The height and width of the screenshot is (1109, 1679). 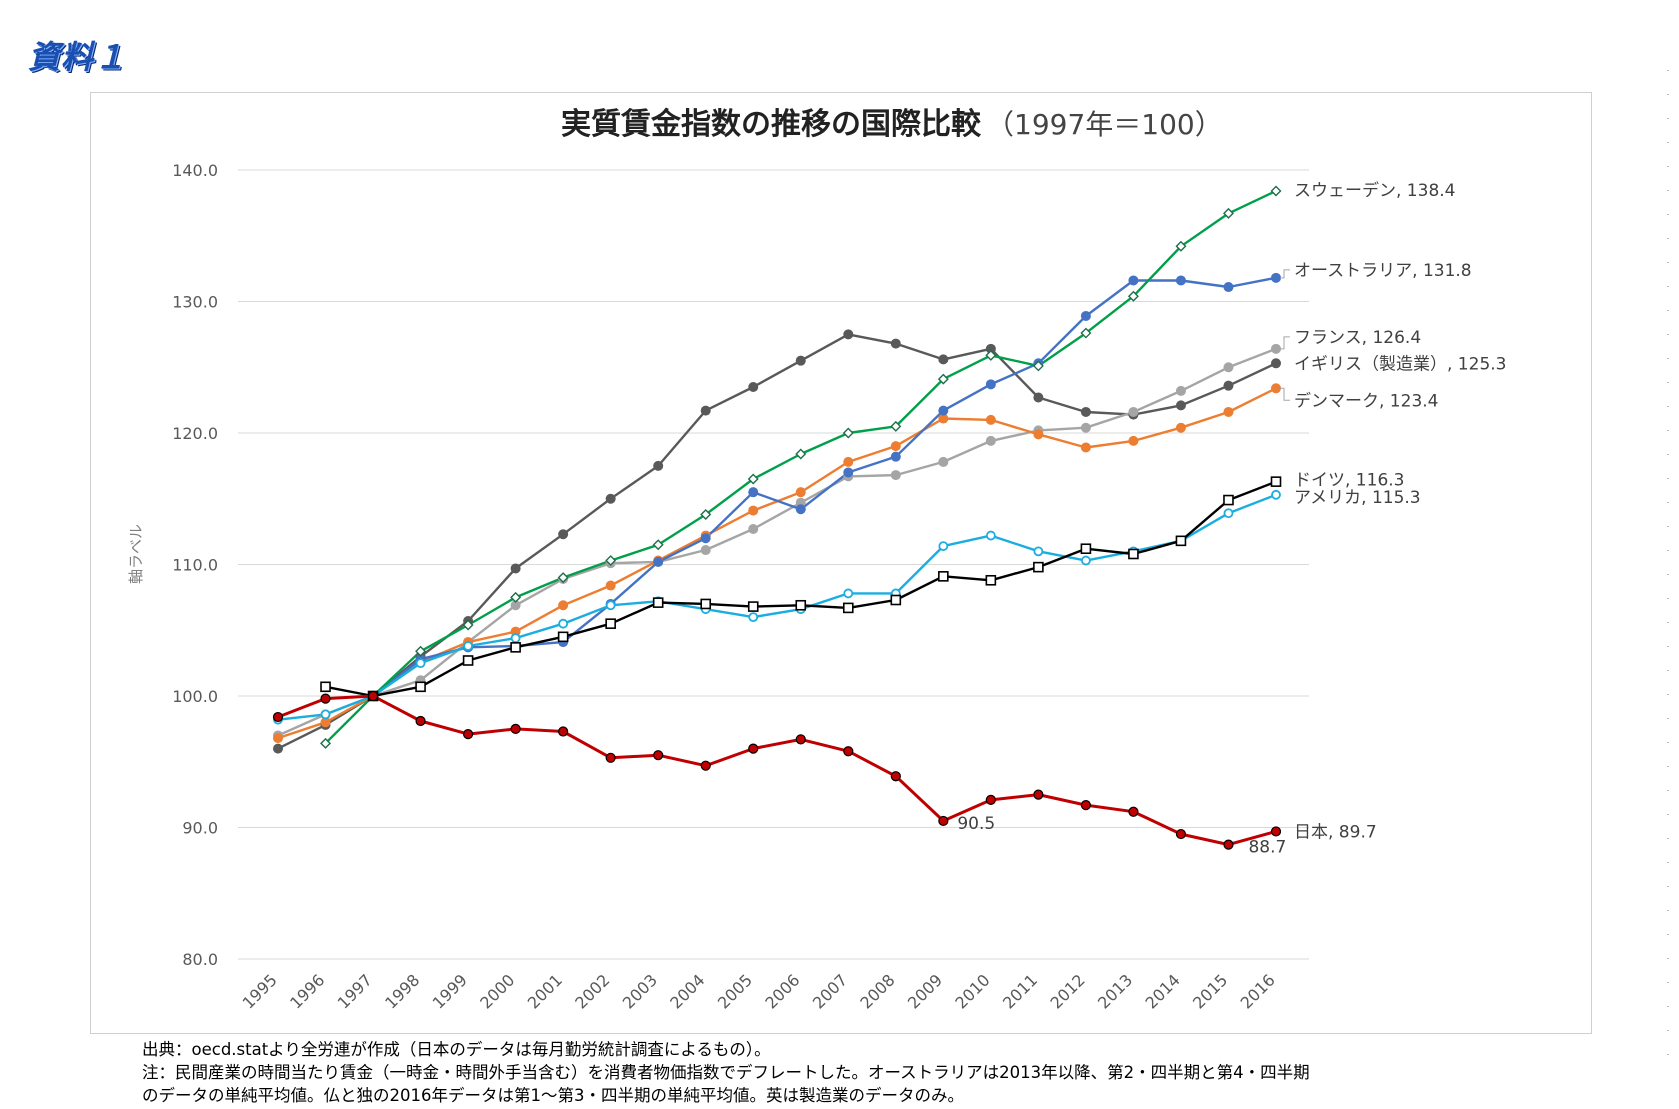 What do you see at coordinates (1276, 191) in the screenshot?
I see `marker-sweden-2016` at bounding box center [1276, 191].